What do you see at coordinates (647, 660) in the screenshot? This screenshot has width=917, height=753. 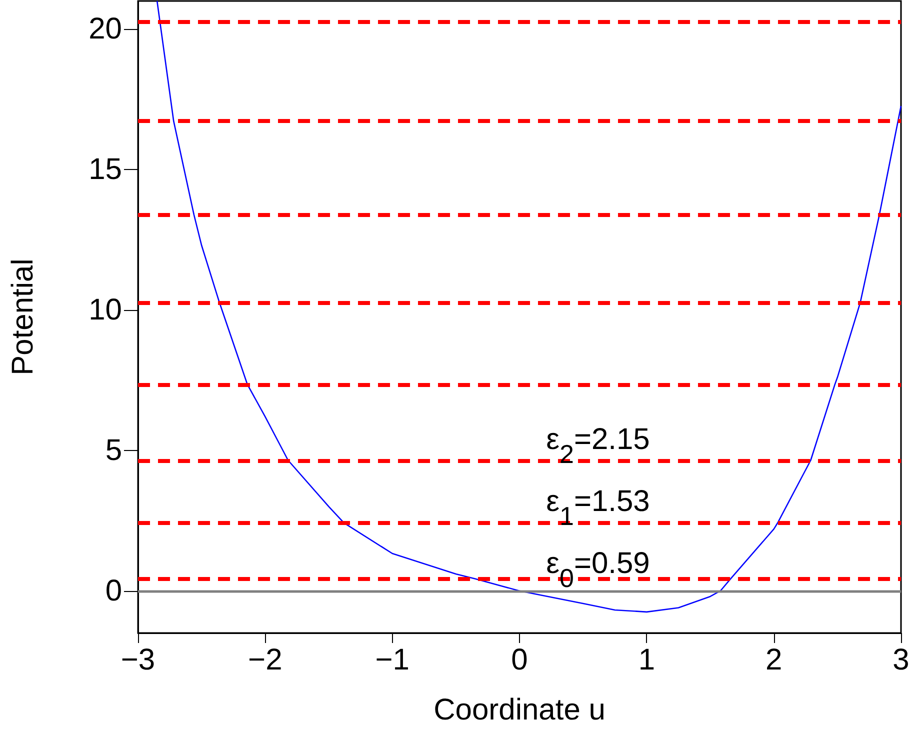 I see `x-tick-label: 1` at bounding box center [647, 660].